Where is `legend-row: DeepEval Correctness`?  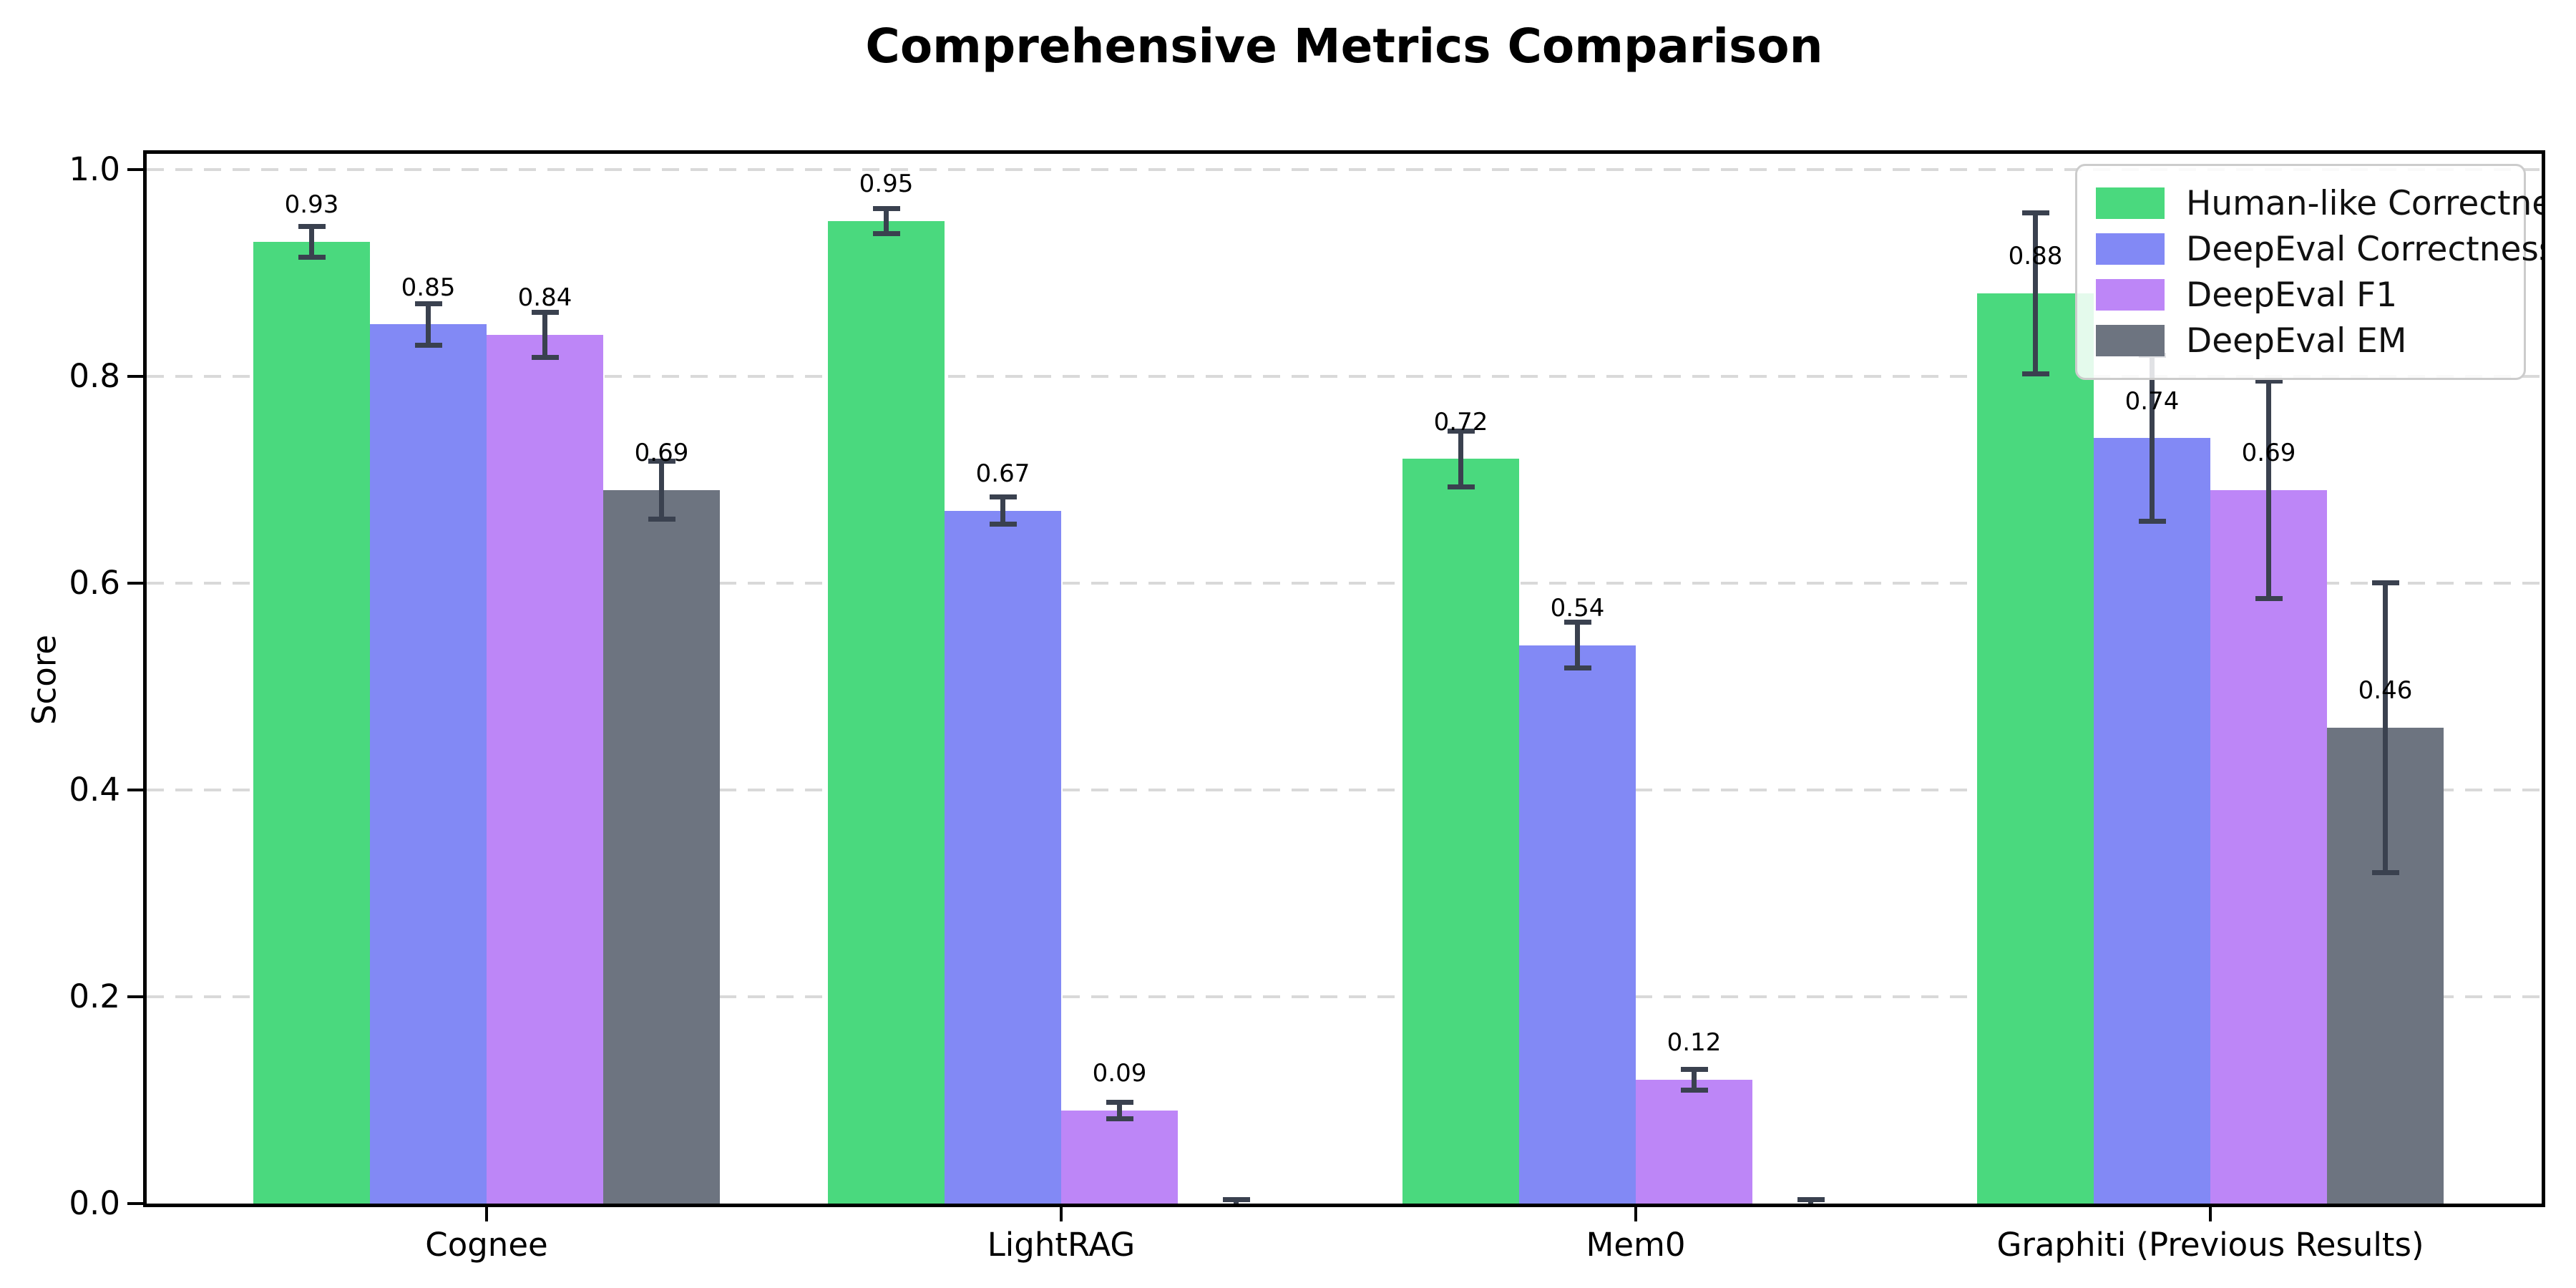 legend-row: DeepEval Correctness is located at coordinates (2319, 249).